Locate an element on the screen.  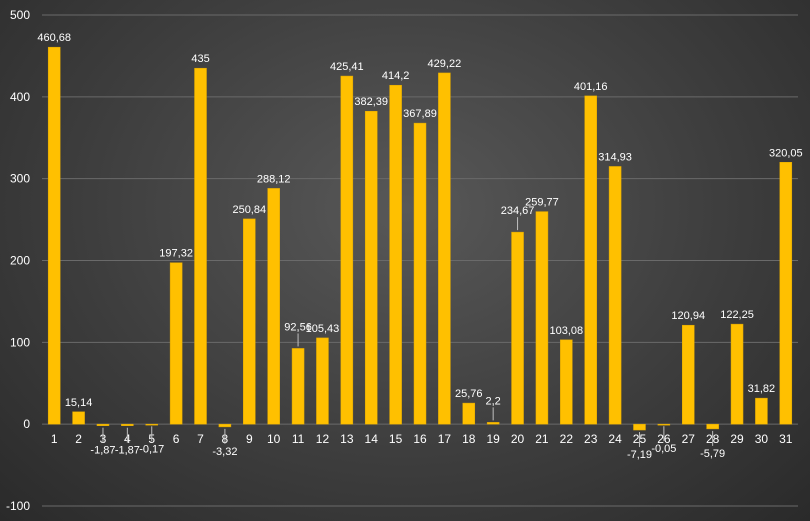
data-label: 122,25 is located at coordinates (737, 315).